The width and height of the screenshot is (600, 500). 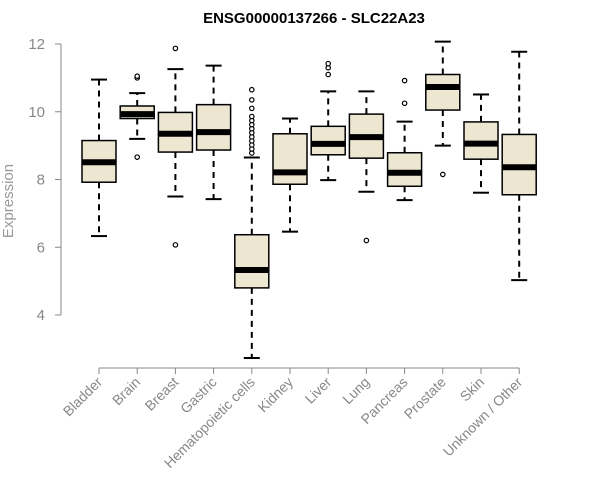 What do you see at coordinates (36, 44) in the screenshot?
I see `y-tick-label: 12` at bounding box center [36, 44].